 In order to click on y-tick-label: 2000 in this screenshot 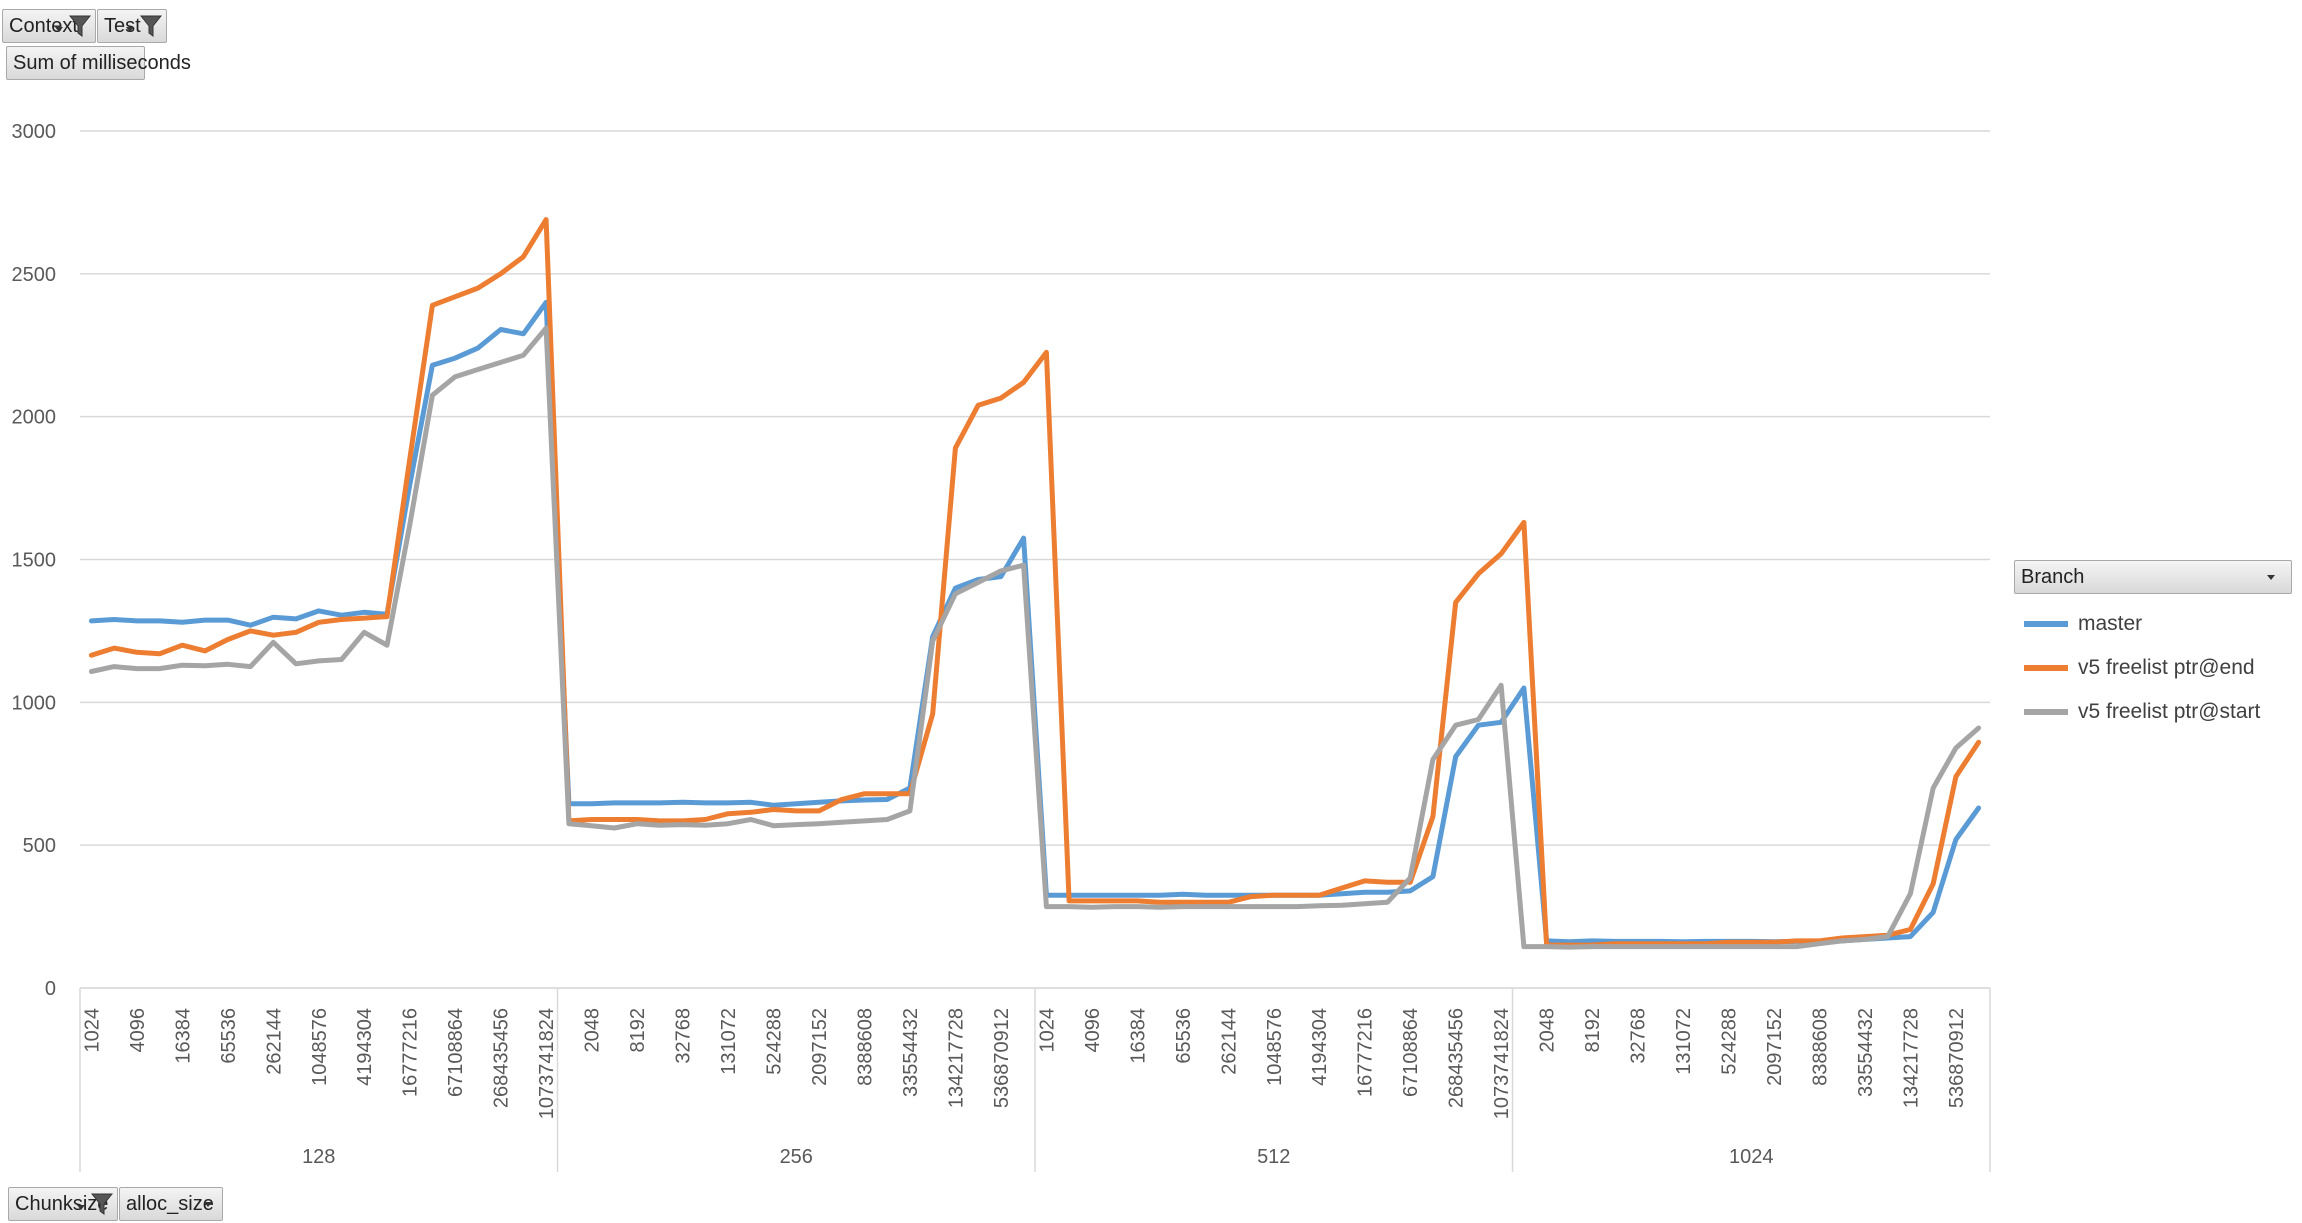, I will do `click(34, 418)`.